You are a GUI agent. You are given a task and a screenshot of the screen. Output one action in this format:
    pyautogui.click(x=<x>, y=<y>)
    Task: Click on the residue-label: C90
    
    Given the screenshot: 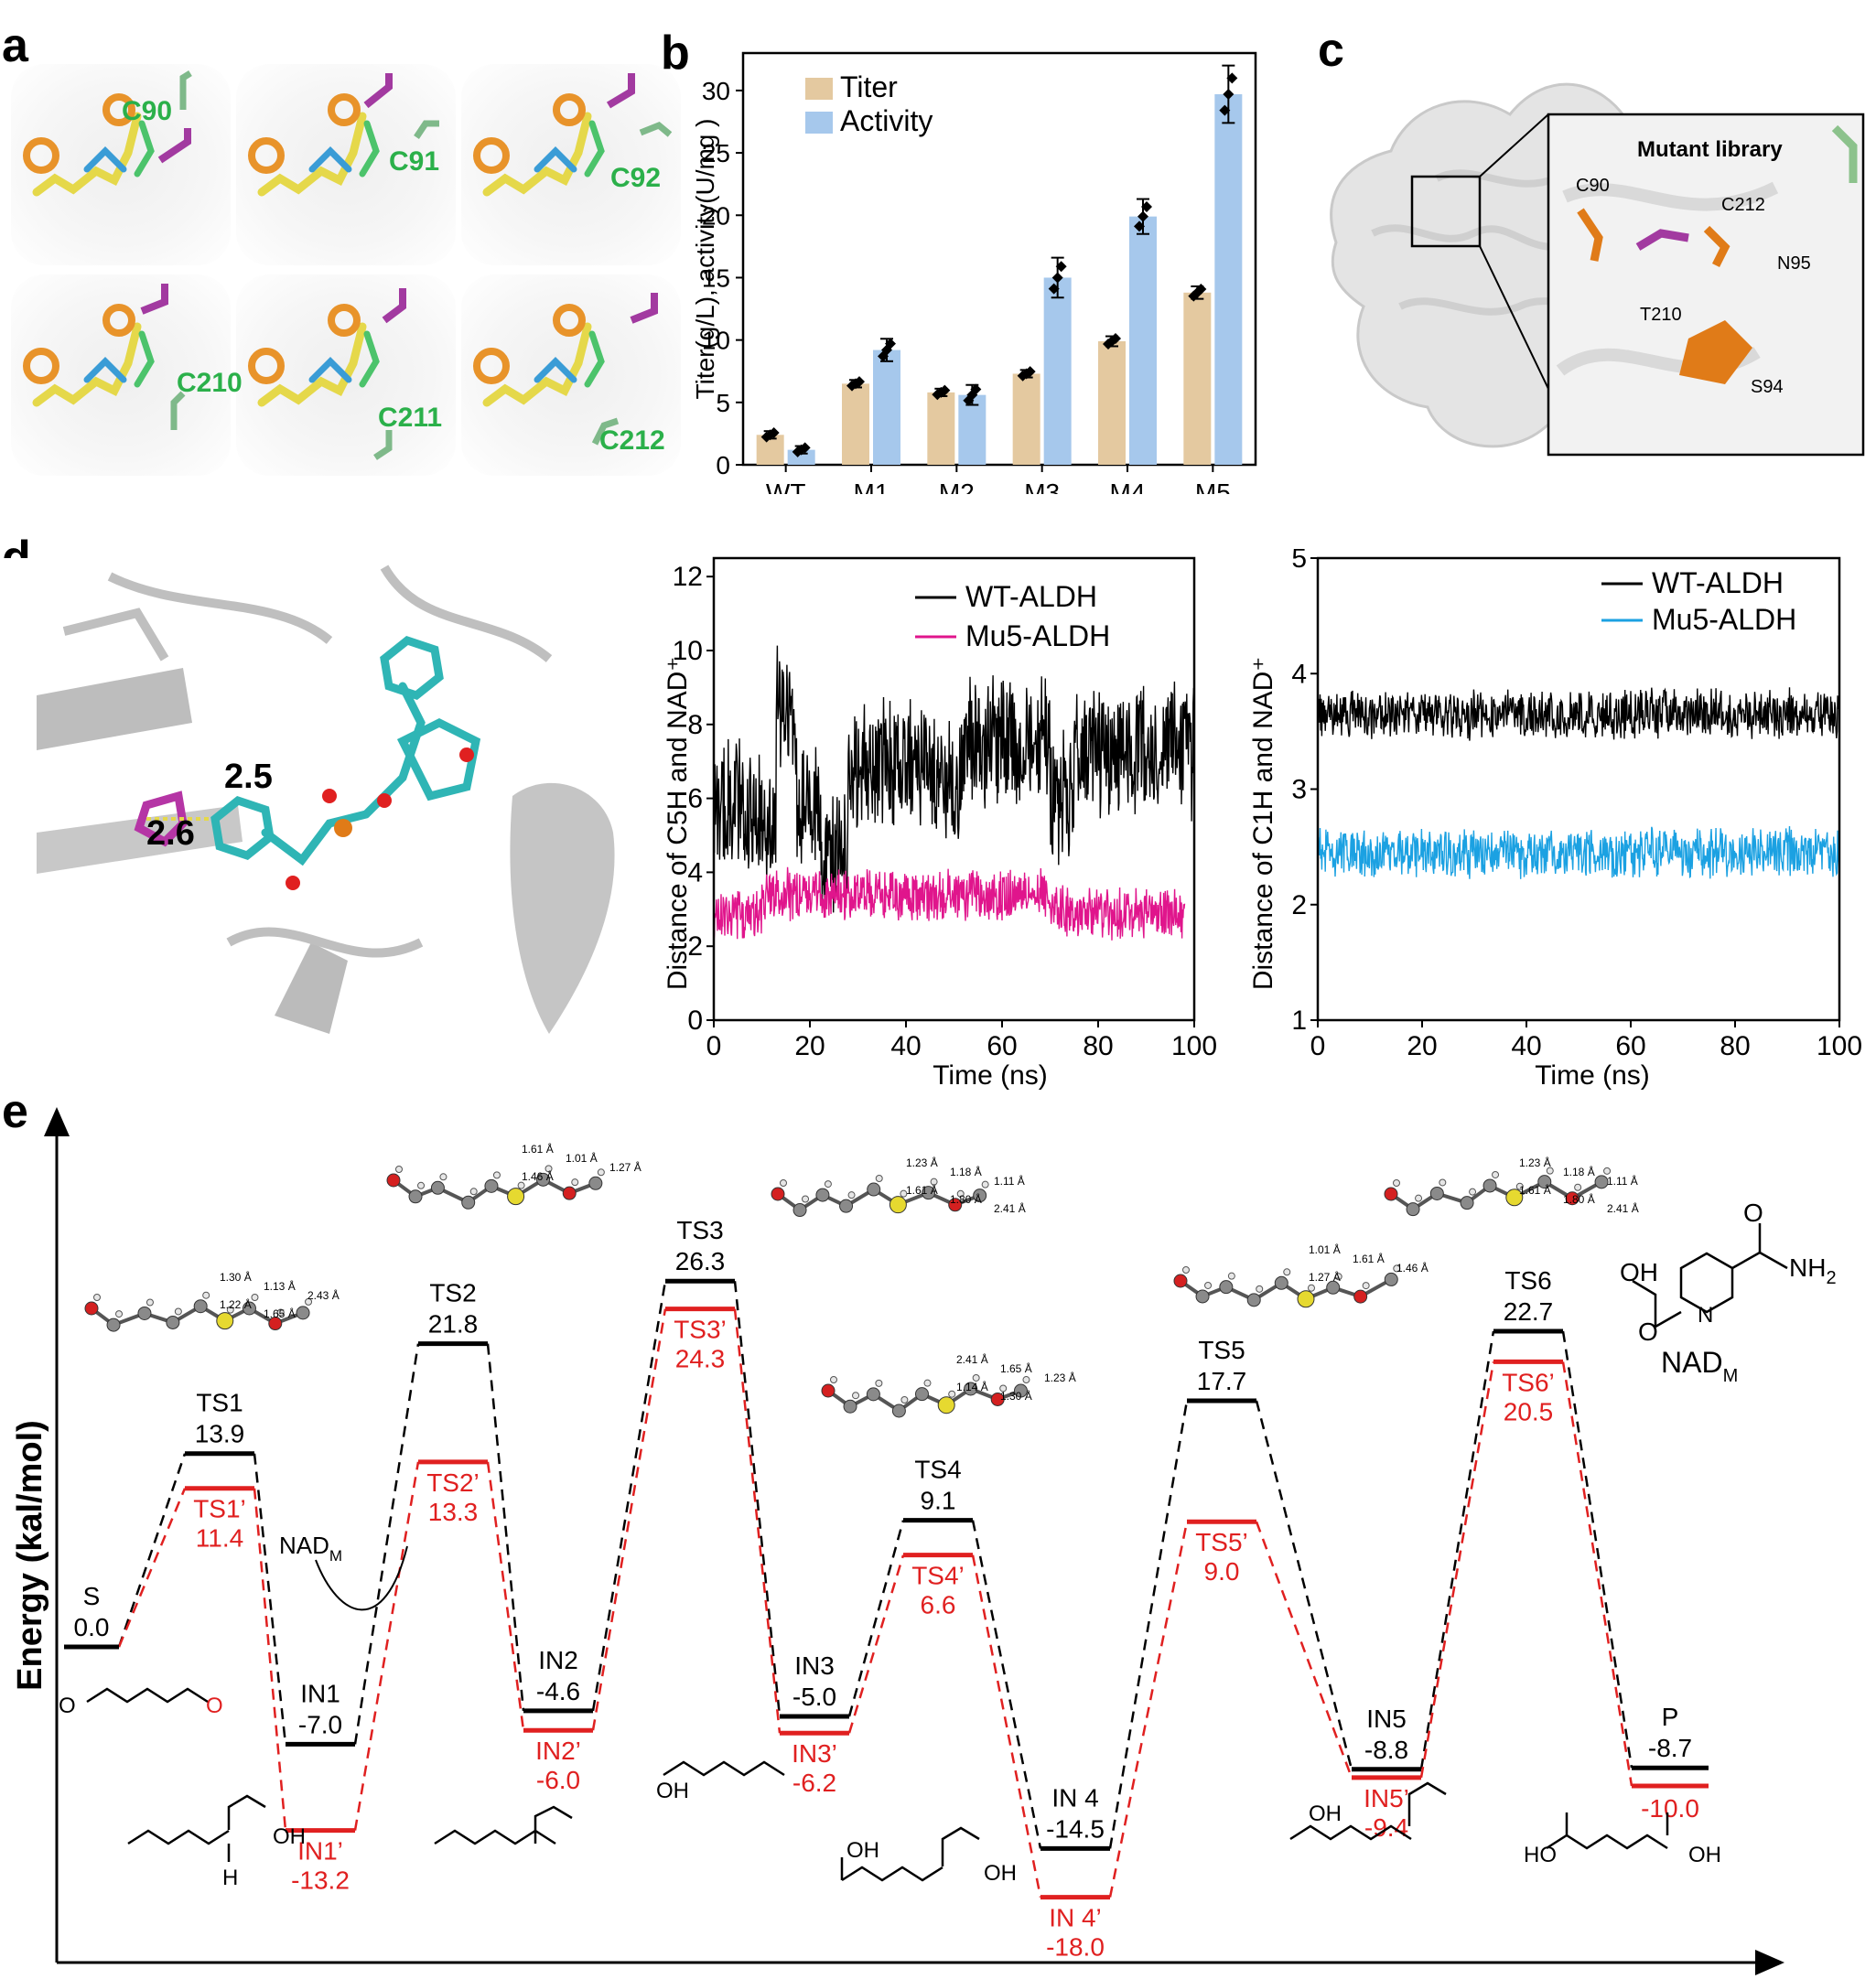 What is the action you would take?
    pyautogui.click(x=148, y=111)
    